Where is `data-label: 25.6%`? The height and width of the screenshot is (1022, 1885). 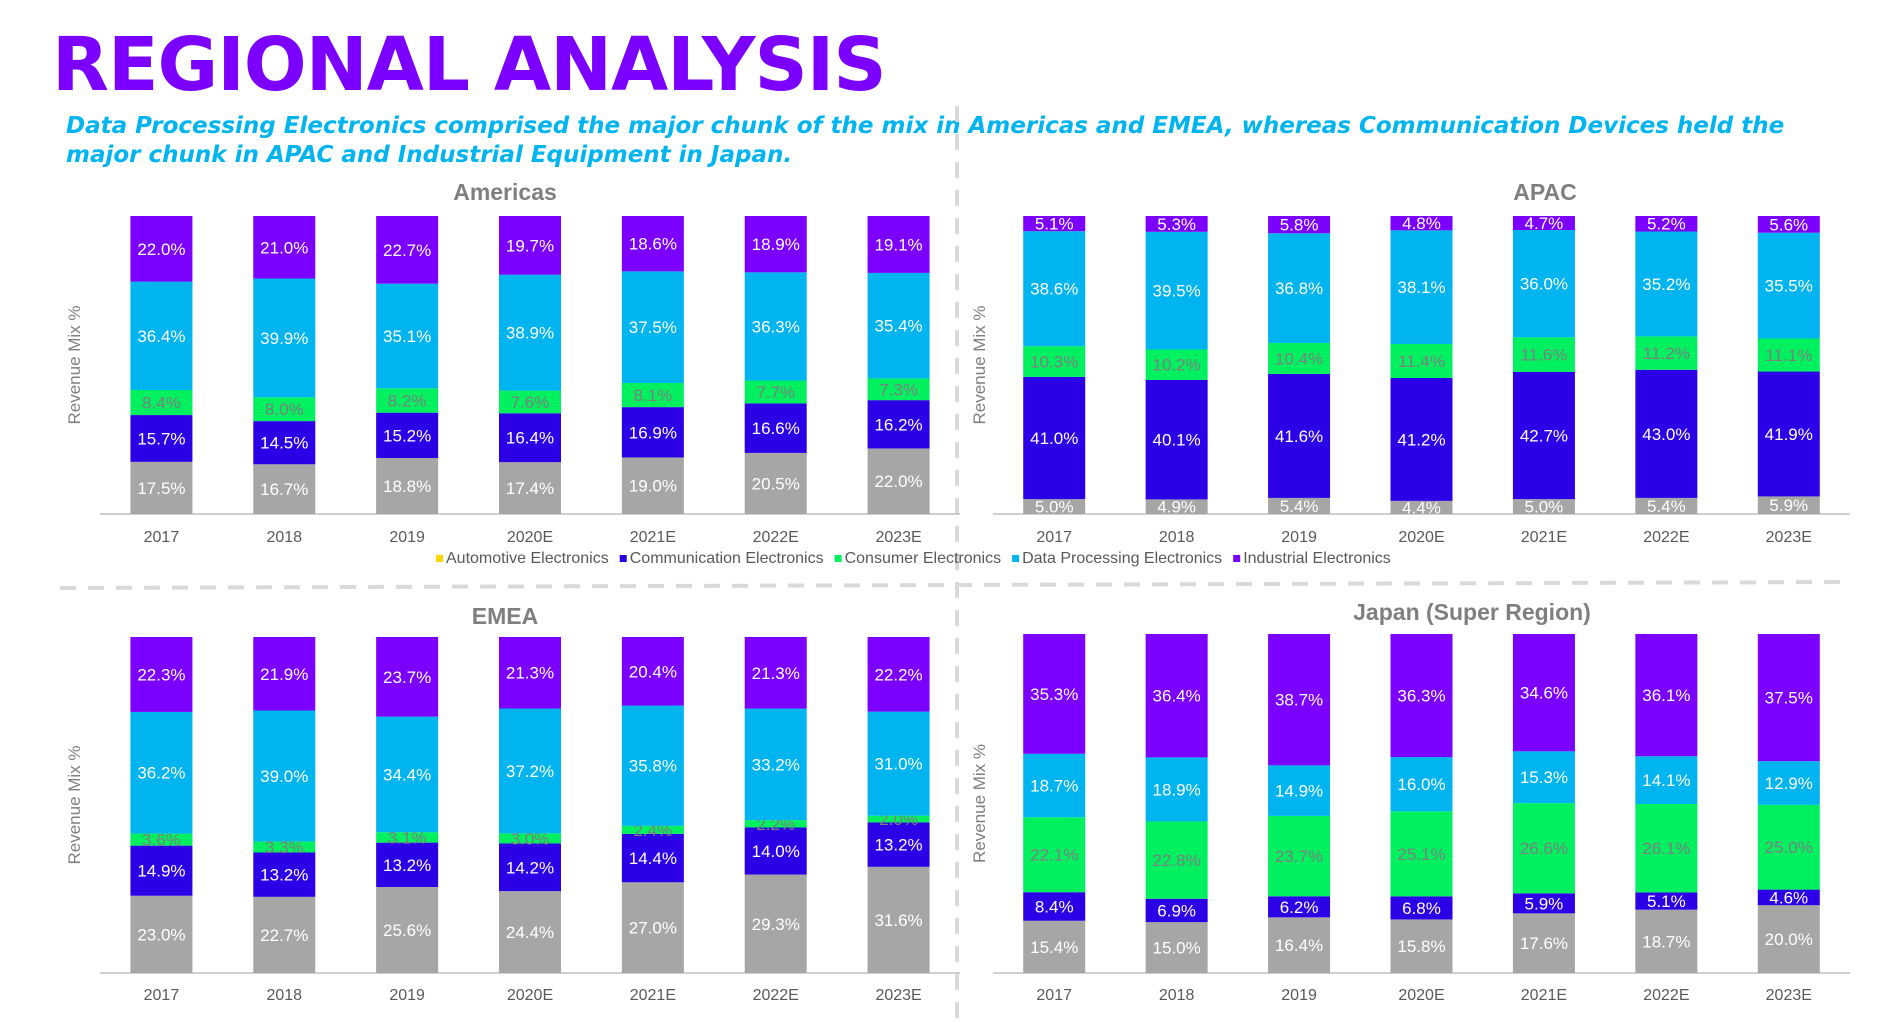
data-label: 25.6% is located at coordinates (407, 930).